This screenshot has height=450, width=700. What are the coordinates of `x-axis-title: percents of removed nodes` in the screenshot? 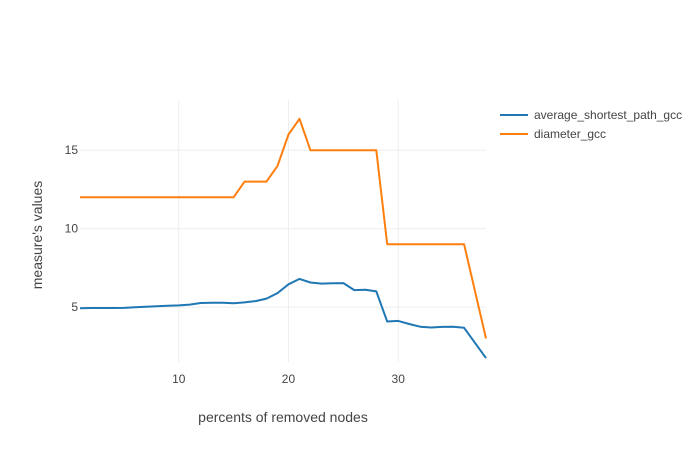 It's located at (283, 417).